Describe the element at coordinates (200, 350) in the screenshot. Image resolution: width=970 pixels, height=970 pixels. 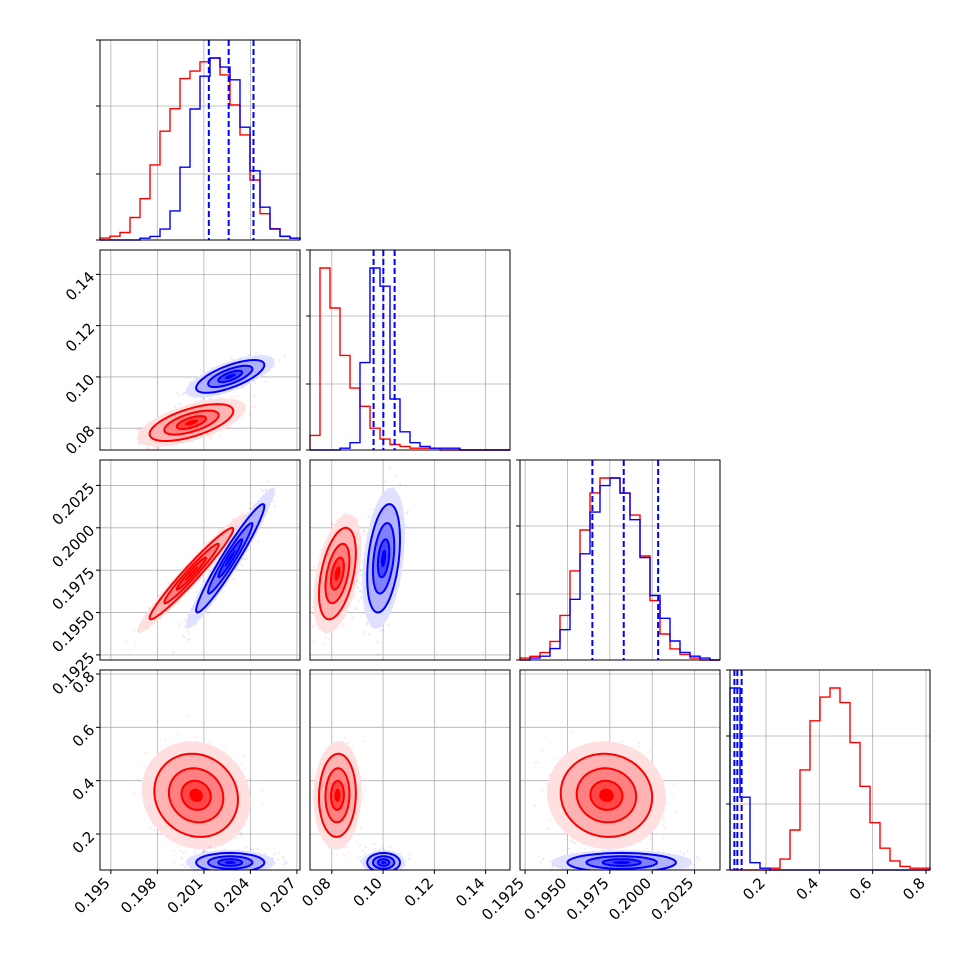
I see `panel-frame` at that location.